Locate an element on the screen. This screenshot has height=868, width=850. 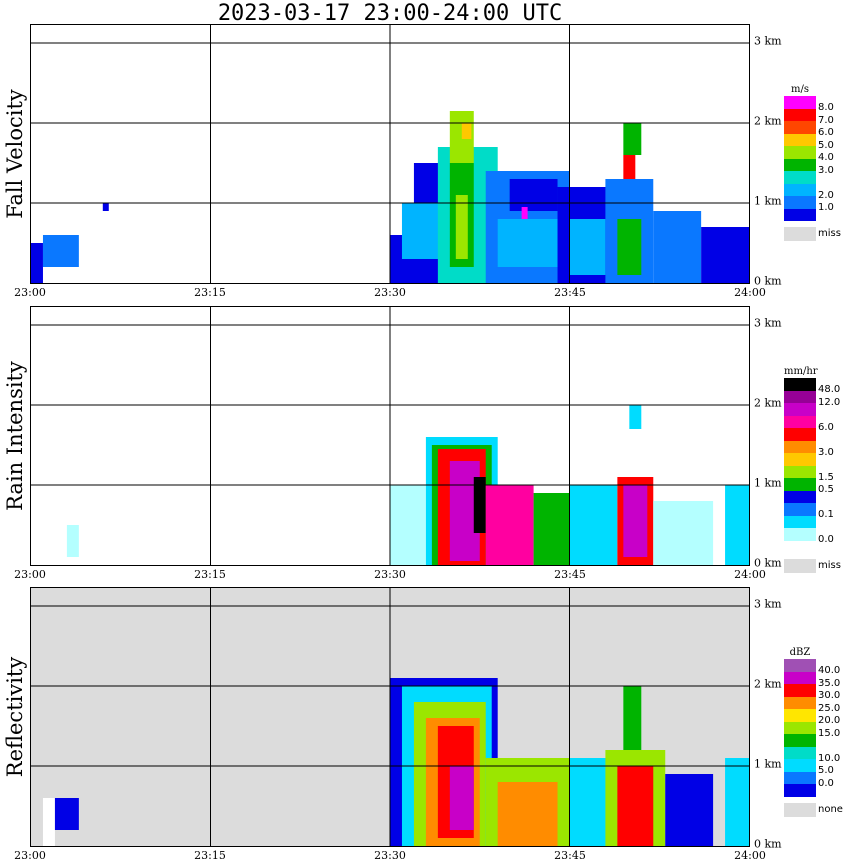
fall-velocity-legend-row: 6.0 is located at coordinates (814, 129).